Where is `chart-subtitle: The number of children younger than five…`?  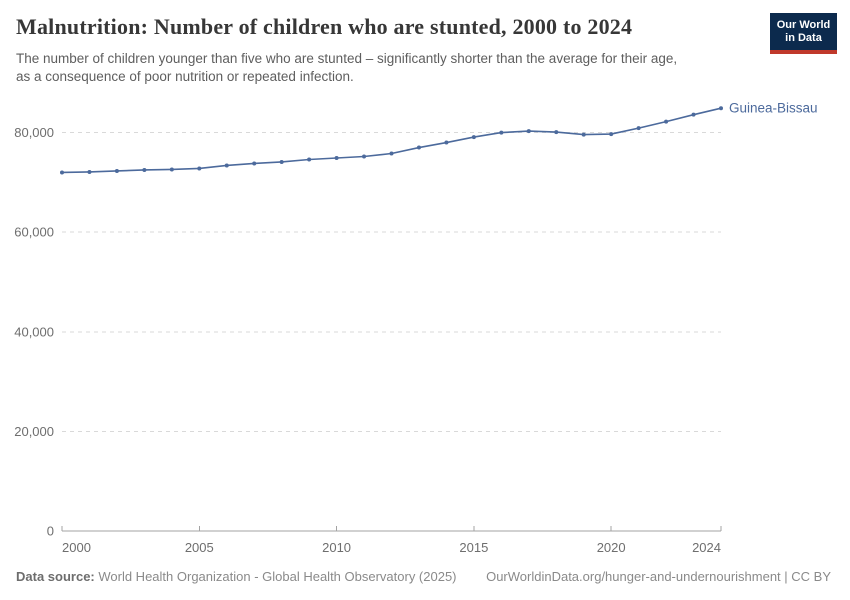 chart-subtitle: The number of children younger than five… is located at coordinates (347, 67).